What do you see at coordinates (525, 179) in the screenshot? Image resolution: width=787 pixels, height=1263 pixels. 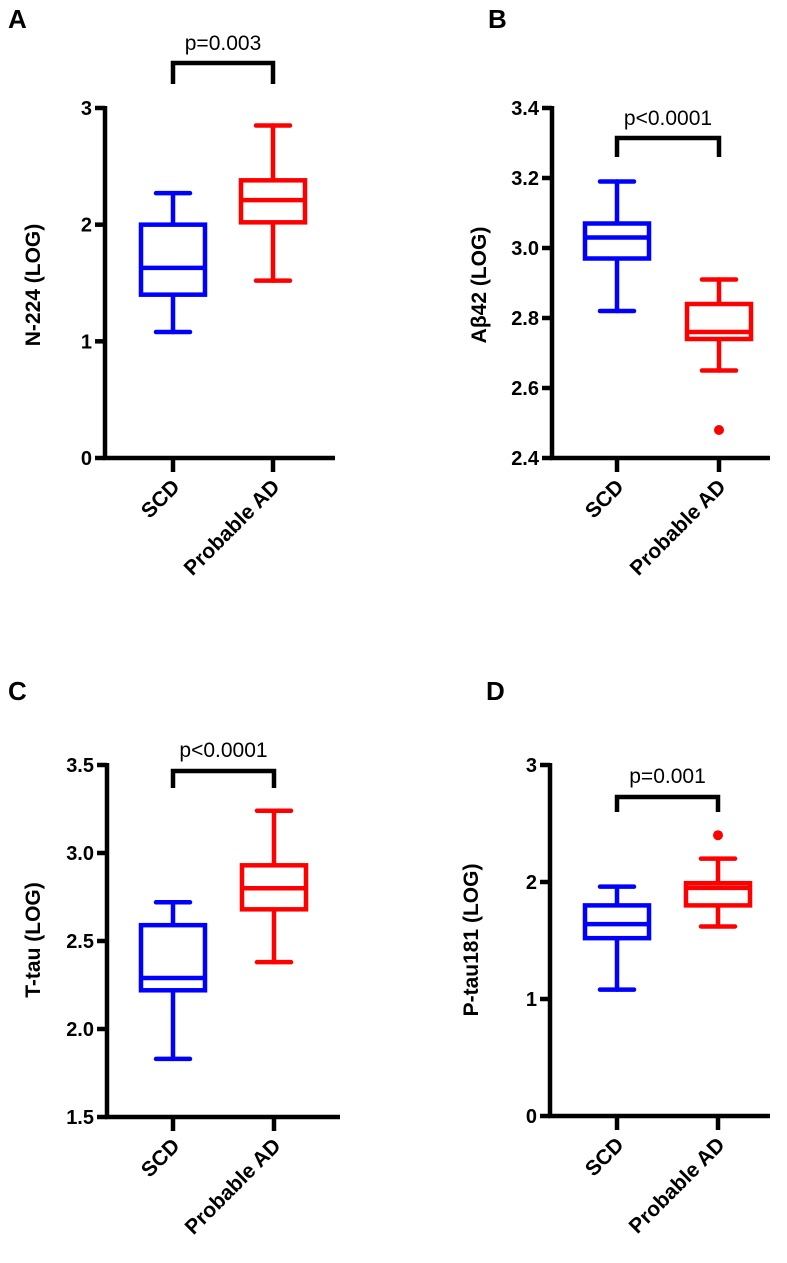 I see `y-tick-label: 3.2` at bounding box center [525, 179].